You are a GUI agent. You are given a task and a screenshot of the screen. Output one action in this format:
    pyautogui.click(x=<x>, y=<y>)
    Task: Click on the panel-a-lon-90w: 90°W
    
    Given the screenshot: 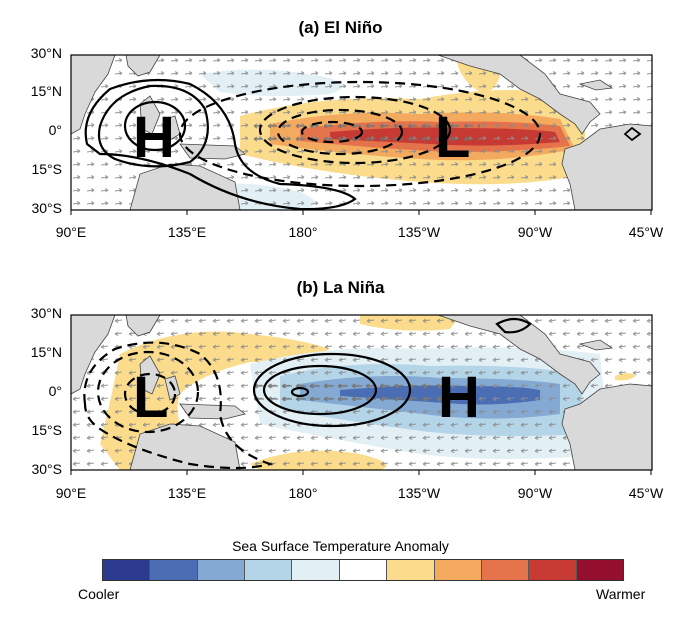 What is the action you would take?
    pyautogui.click(x=535, y=232)
    